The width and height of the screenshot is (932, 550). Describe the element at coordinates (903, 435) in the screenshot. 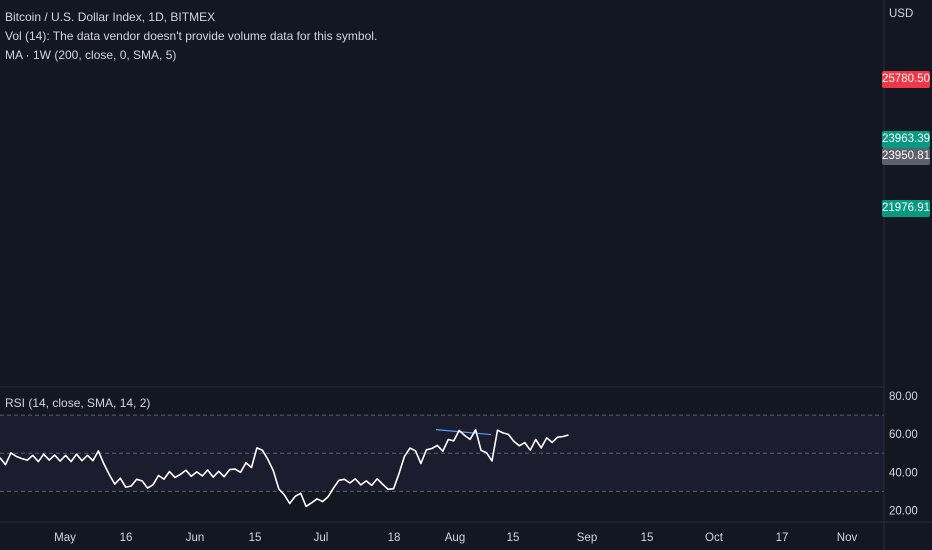

I see `rsi-tick-label: 60.00` at that location.